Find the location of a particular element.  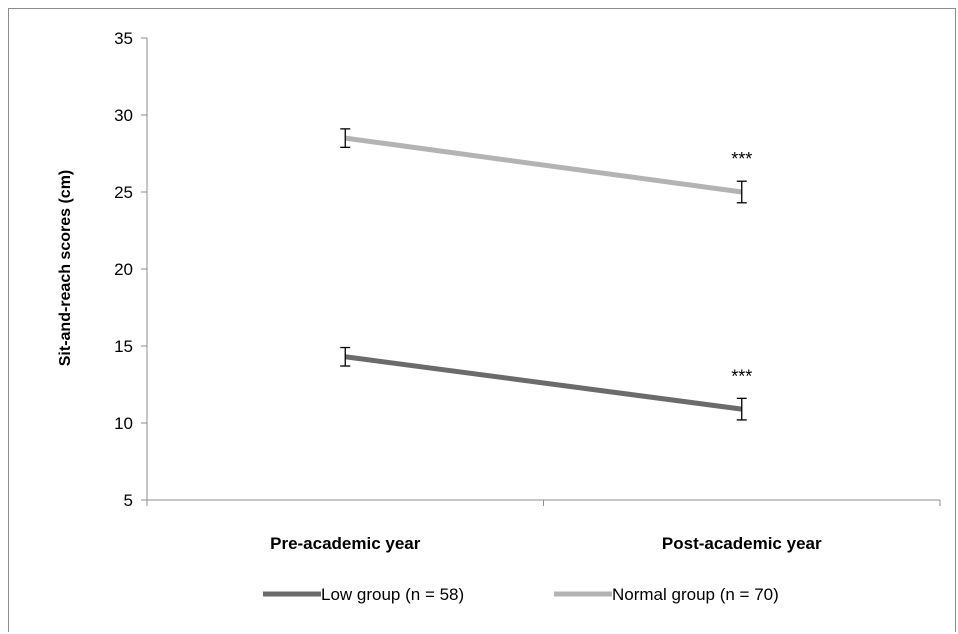

x-category-label: Pre-academic year is located at coordinates (345, 543).